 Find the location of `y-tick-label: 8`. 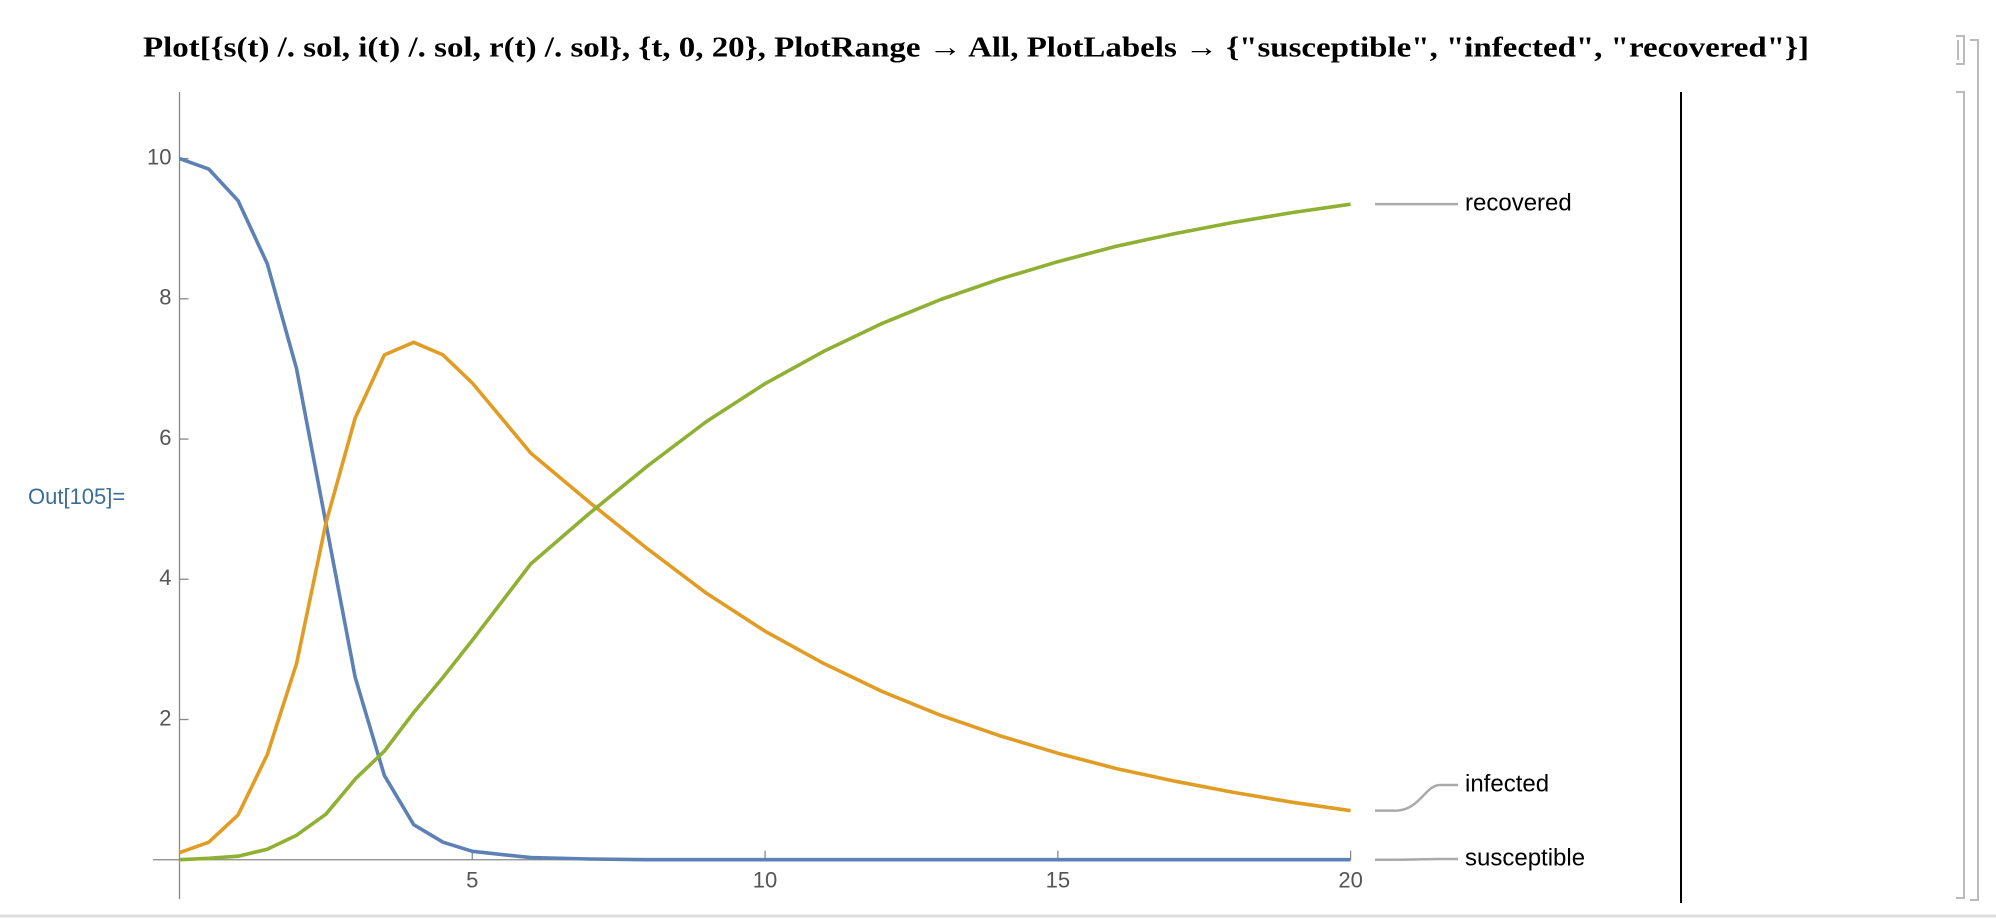

y-tick-label: 8 is located at coordinates (165, 297).